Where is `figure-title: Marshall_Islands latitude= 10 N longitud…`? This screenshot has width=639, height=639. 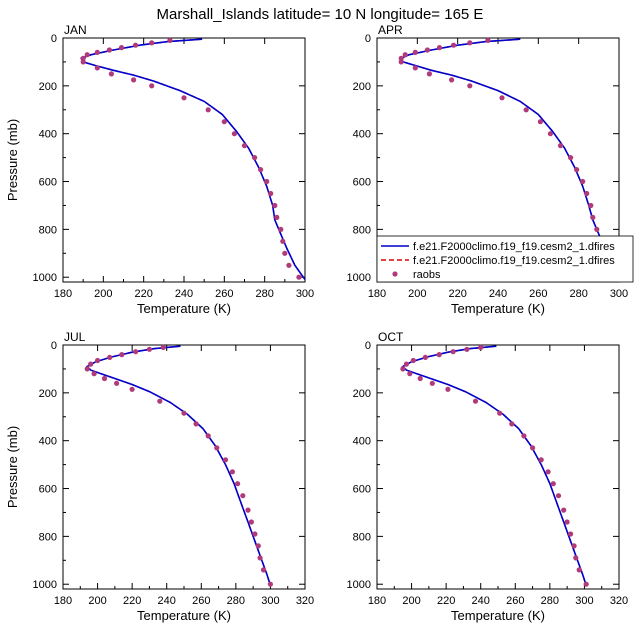 figure-title: Marshall_Islands latitude= 10 N longitud… is located at coordinates (320, 14).